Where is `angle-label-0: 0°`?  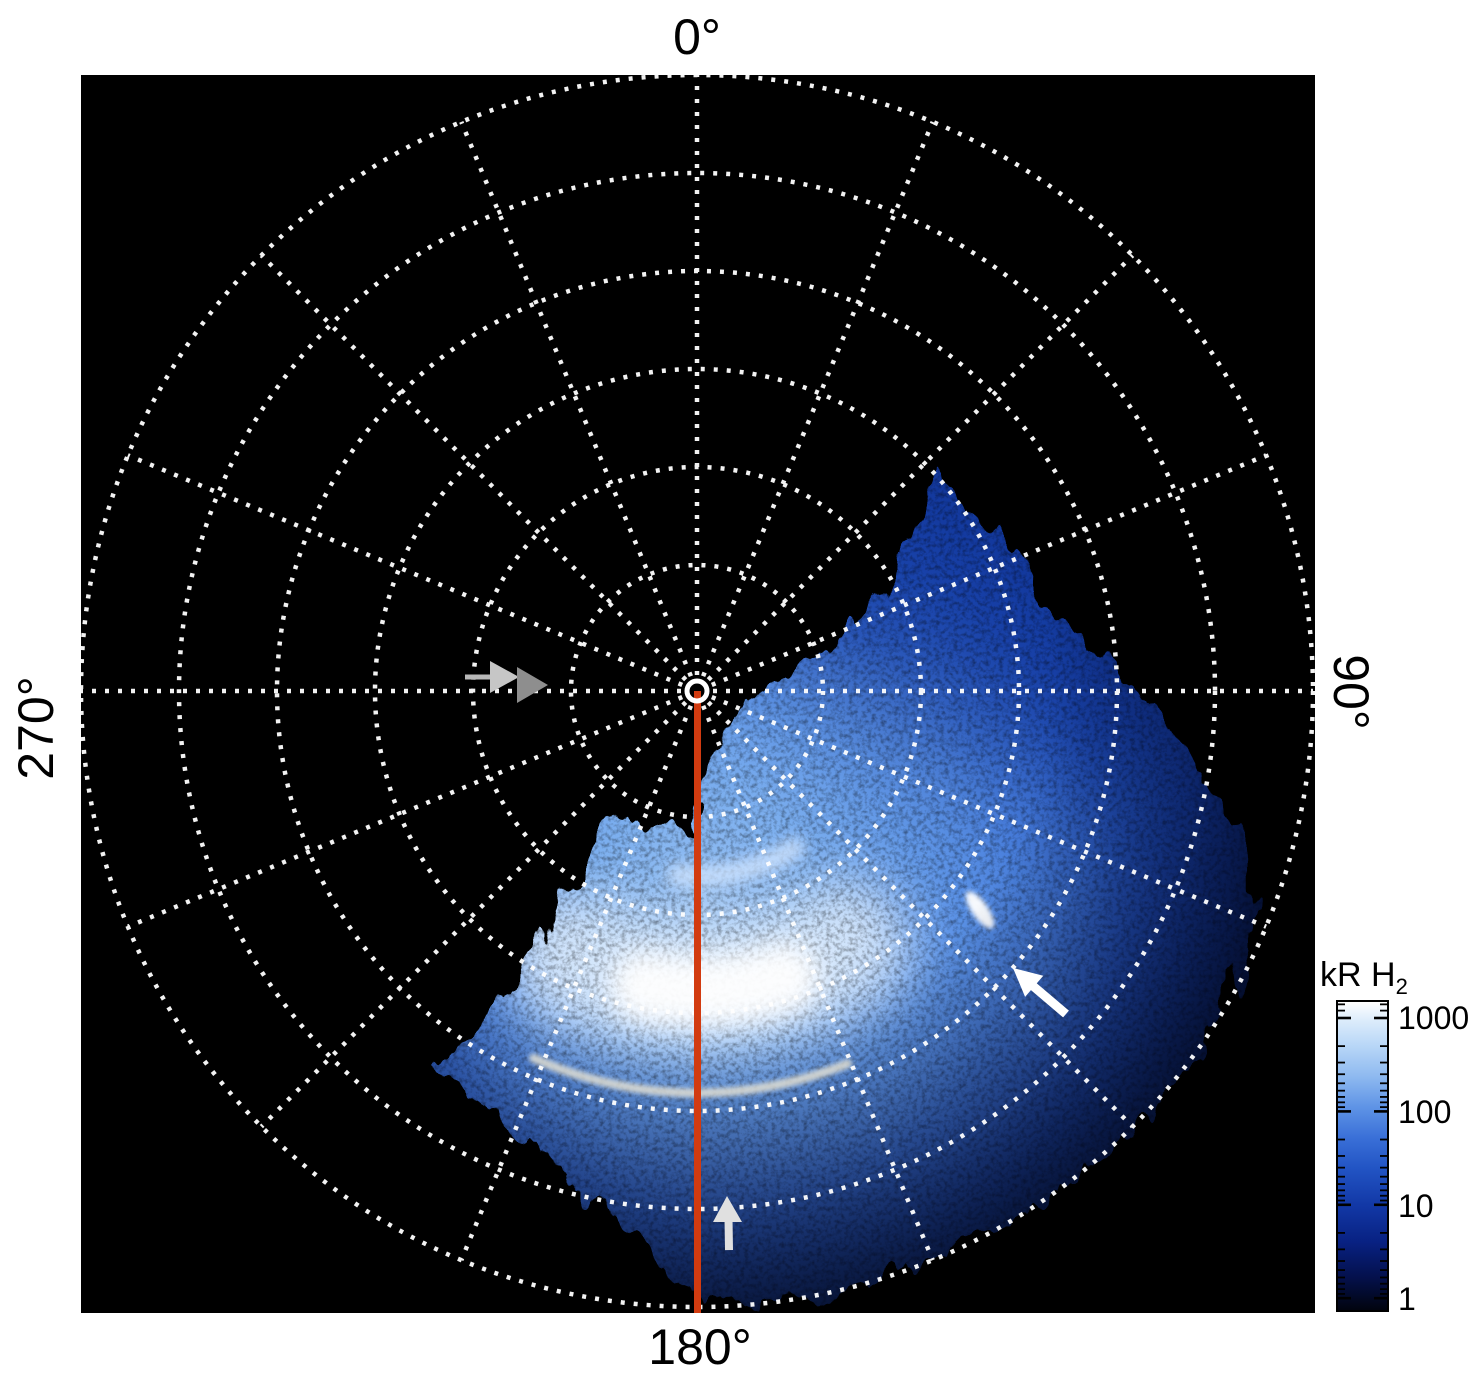
angle-label-0: 0° is located at coordinates (697, 37).